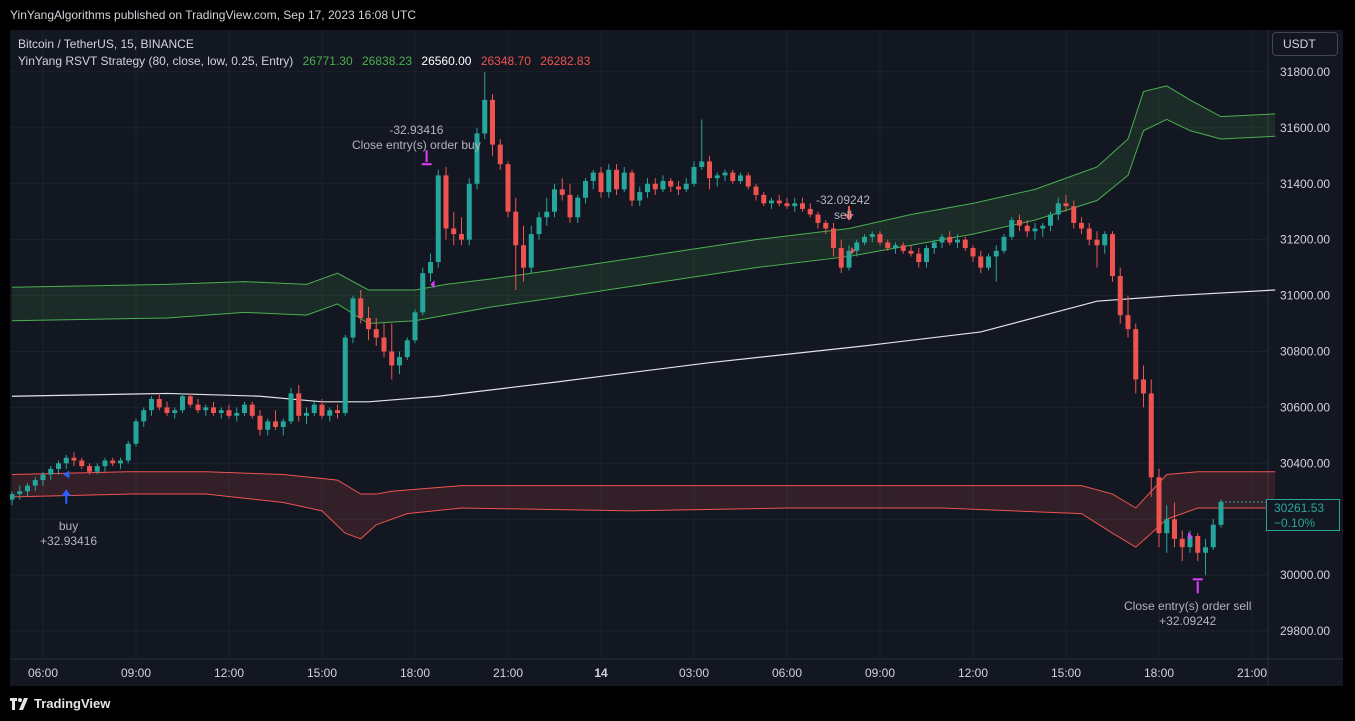  I want to click on y-axis-label: 30600.00, so click(1305, 407).